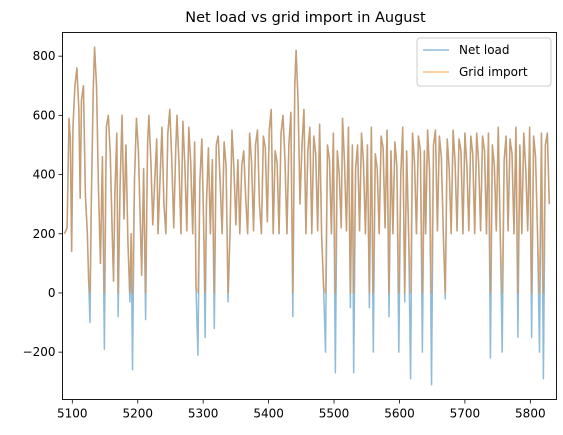 This screenshot has width=563, height=435. I want to click on legend-label-net-load: Net load, so click(484, 50).